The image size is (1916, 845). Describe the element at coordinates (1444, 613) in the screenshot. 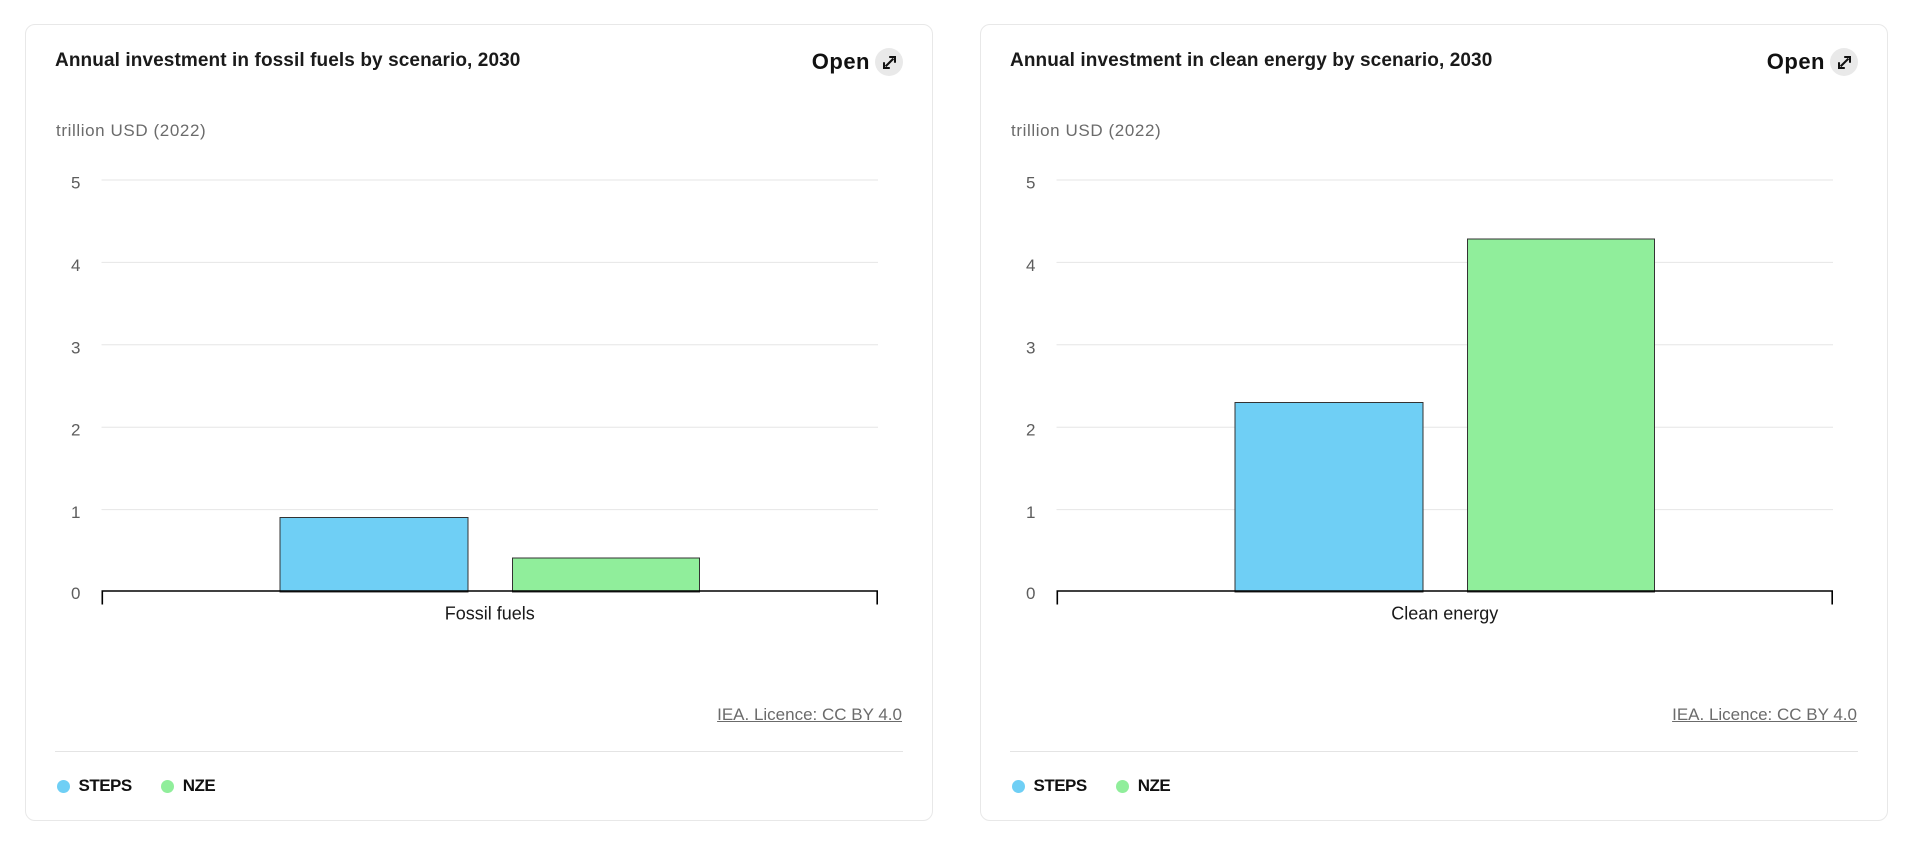

I see `svg-text: Clean energy` at that location.